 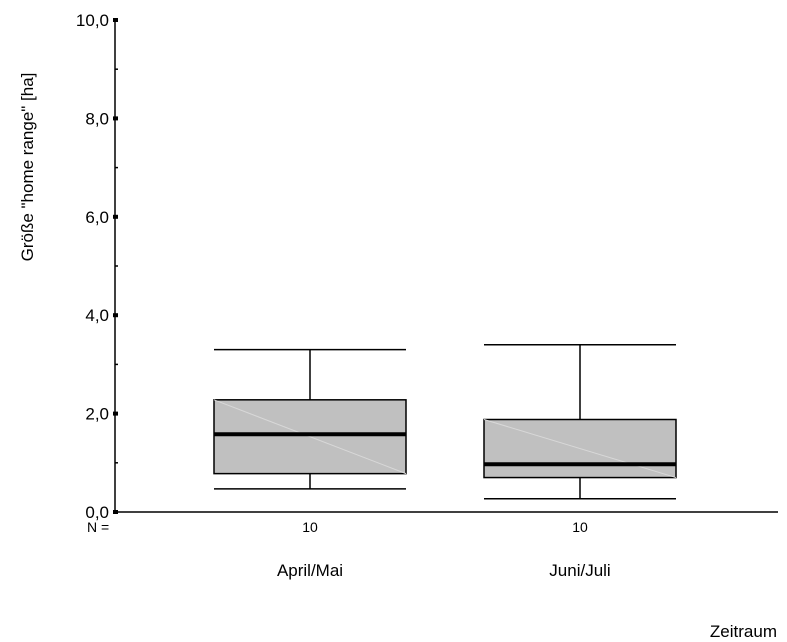 I want to click on x-axis-title: Zeitraum, so click(x=743, y=631).